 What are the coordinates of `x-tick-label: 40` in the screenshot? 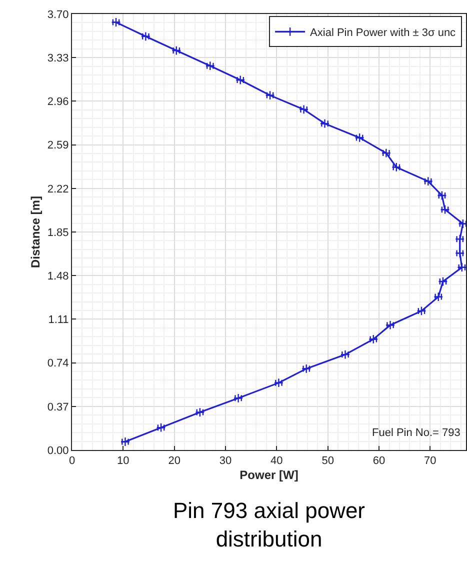 It's located at (276, 461).